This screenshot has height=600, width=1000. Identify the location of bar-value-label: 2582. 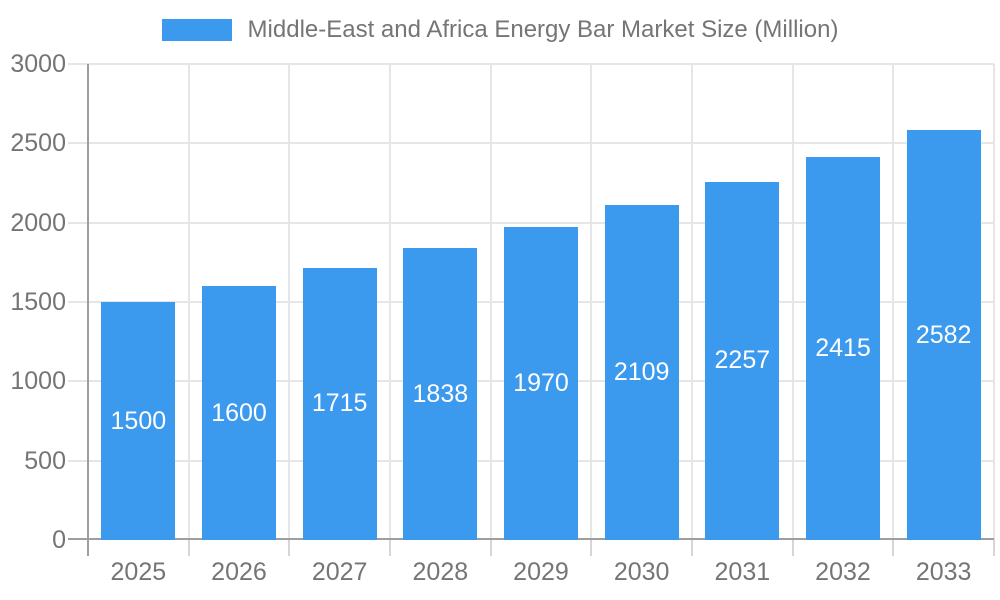
(943, 334).